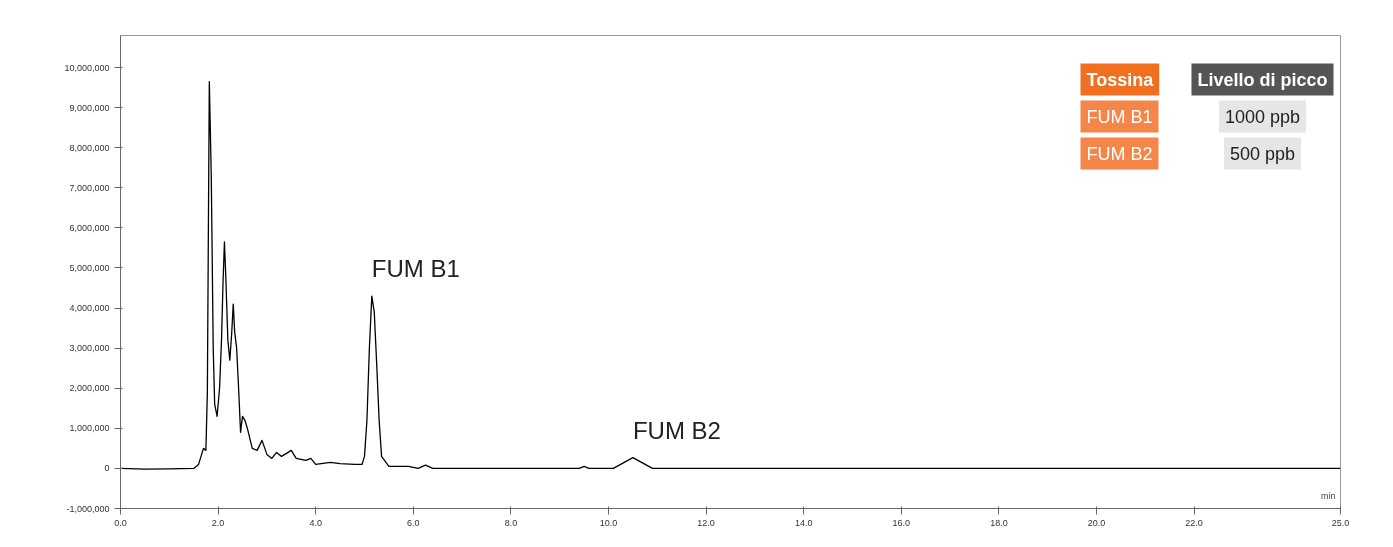 The image size is (1393, 547). I want to click on x-tick-label: 2.0, so click(218, 522).